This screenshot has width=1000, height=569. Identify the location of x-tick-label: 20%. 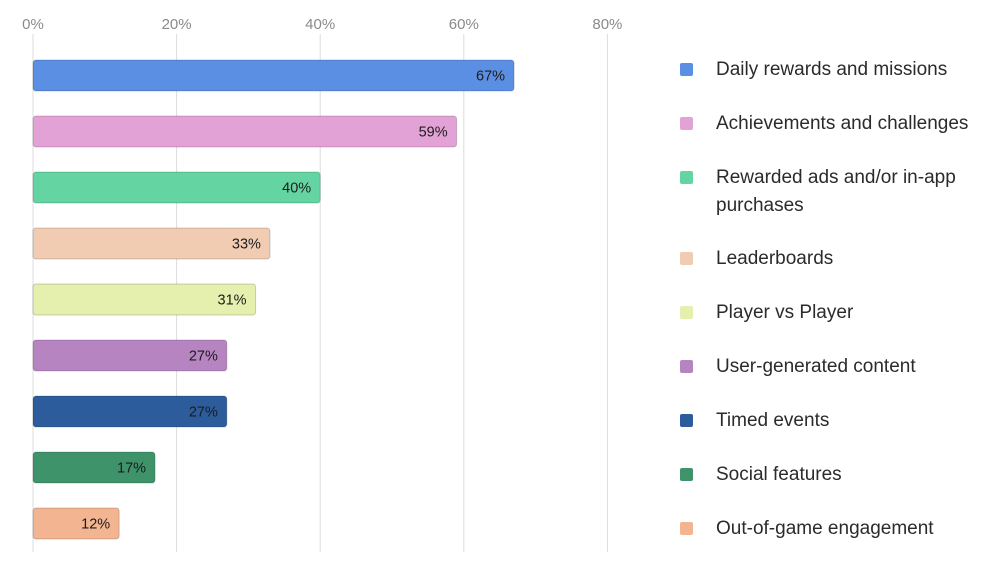
(177, 24).